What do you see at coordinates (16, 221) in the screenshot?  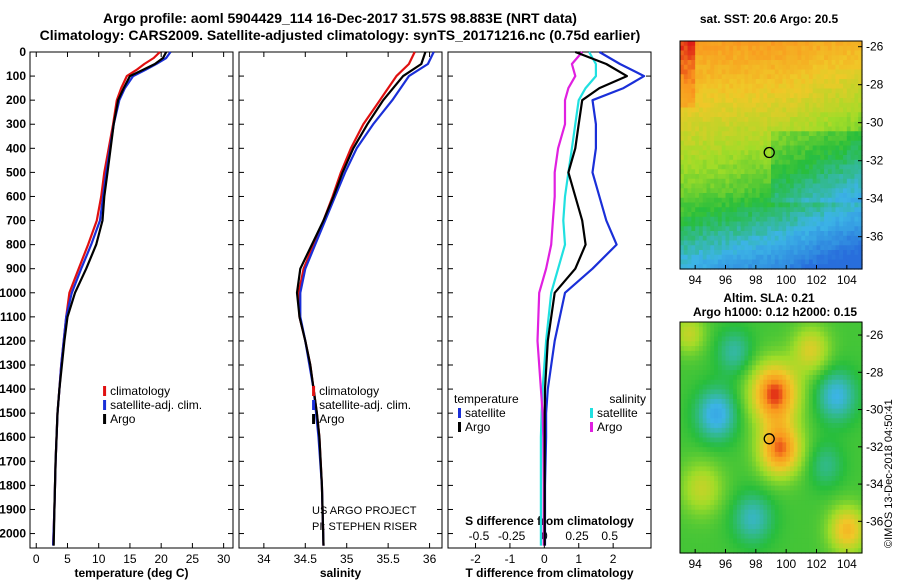 I see `y-tick-label: 700` at bounding box center [16, 221].